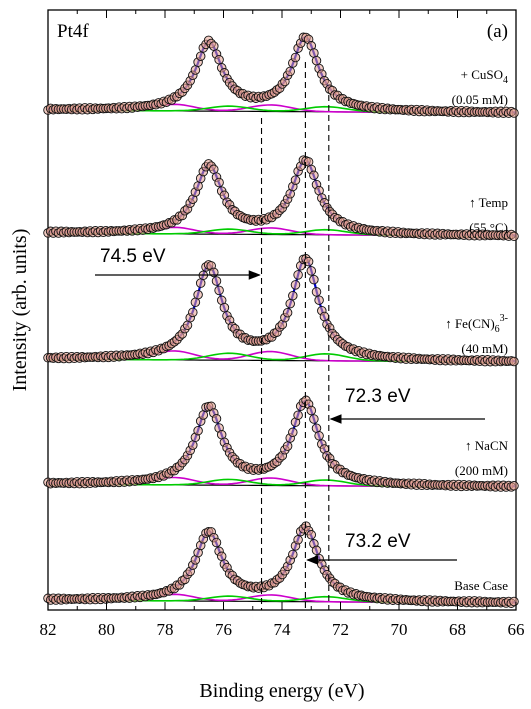  I want to click on annotation-label: 74.5 eV, so click(133, 256).